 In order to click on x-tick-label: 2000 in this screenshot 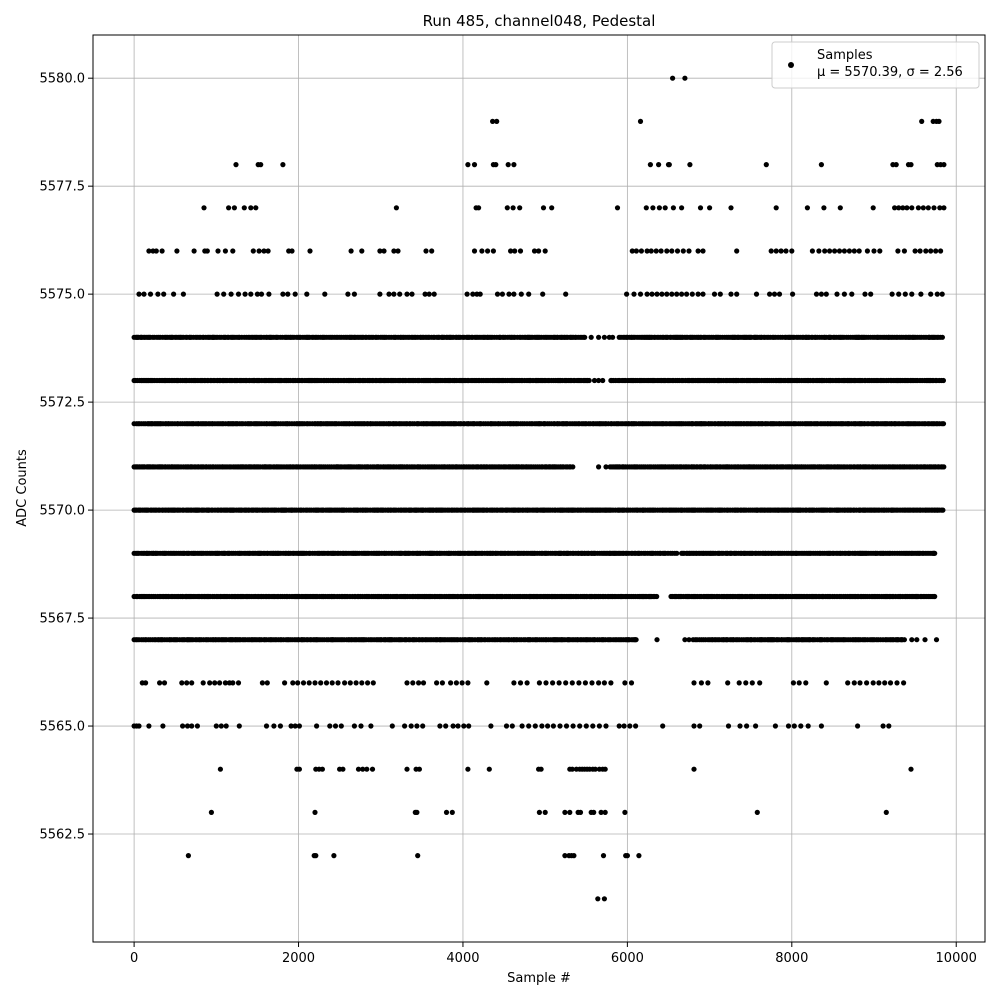, I will do `click(298, 958)`.